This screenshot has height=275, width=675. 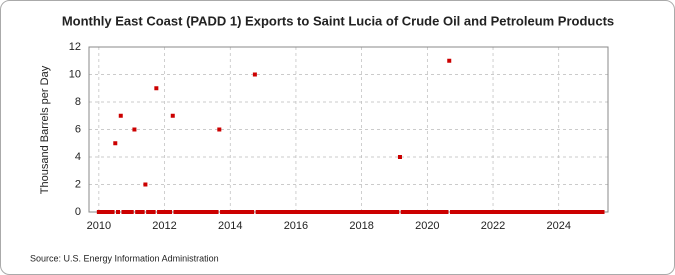 I want to click on y-tick-label: 0, so click(x=78, y=212).